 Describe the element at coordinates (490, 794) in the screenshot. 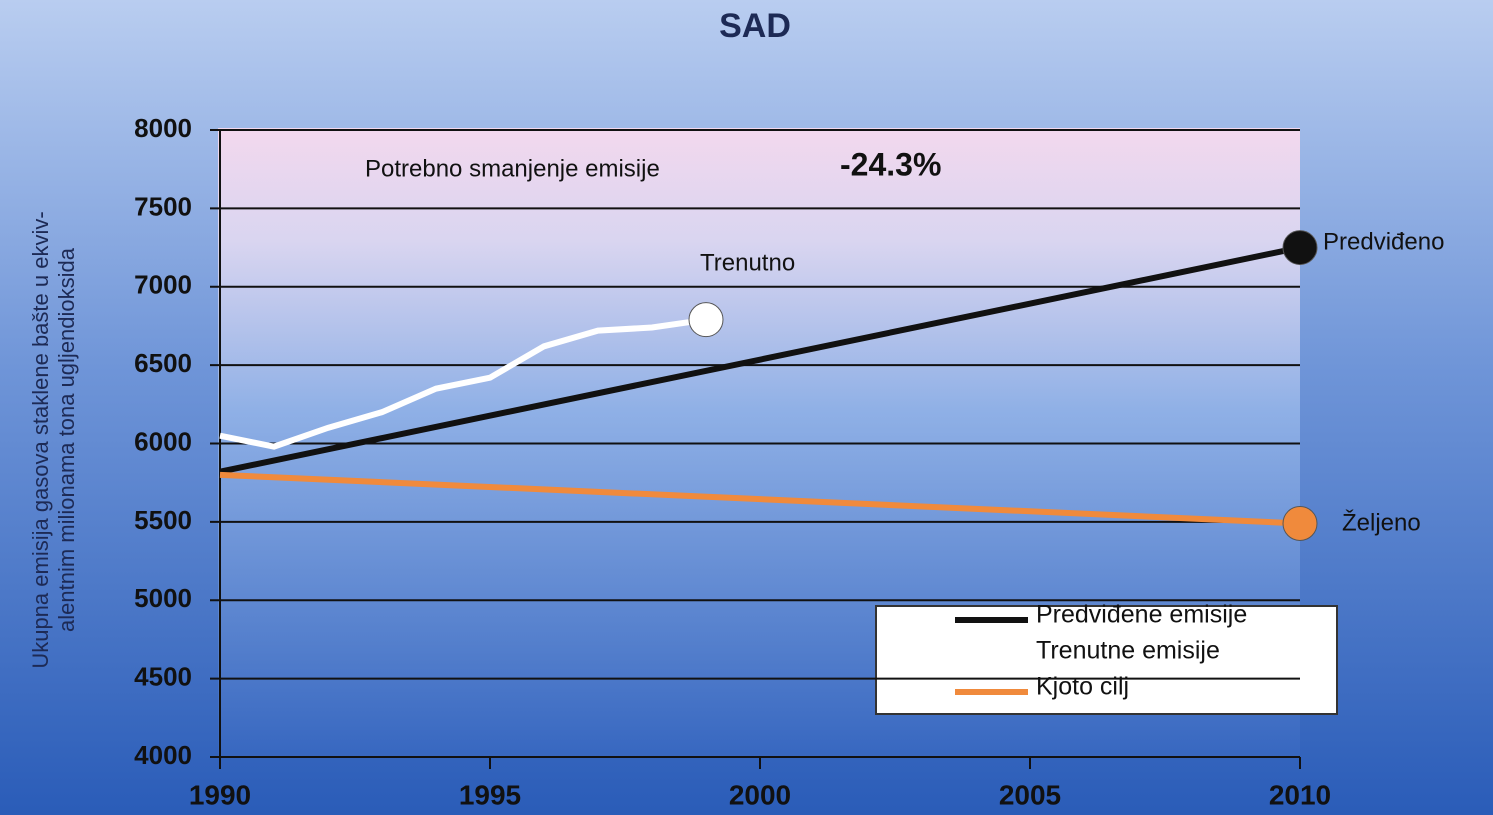

I see `x-tick-label: 1995` at that location.